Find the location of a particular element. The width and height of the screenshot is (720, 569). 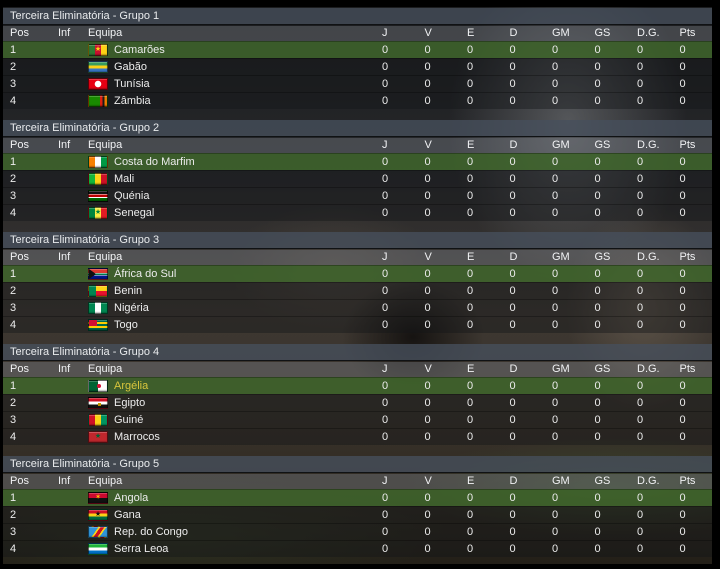

team-row: 4 Togo 0 0 0 0 0 0 0 0 is located at coordinates (357, 324).